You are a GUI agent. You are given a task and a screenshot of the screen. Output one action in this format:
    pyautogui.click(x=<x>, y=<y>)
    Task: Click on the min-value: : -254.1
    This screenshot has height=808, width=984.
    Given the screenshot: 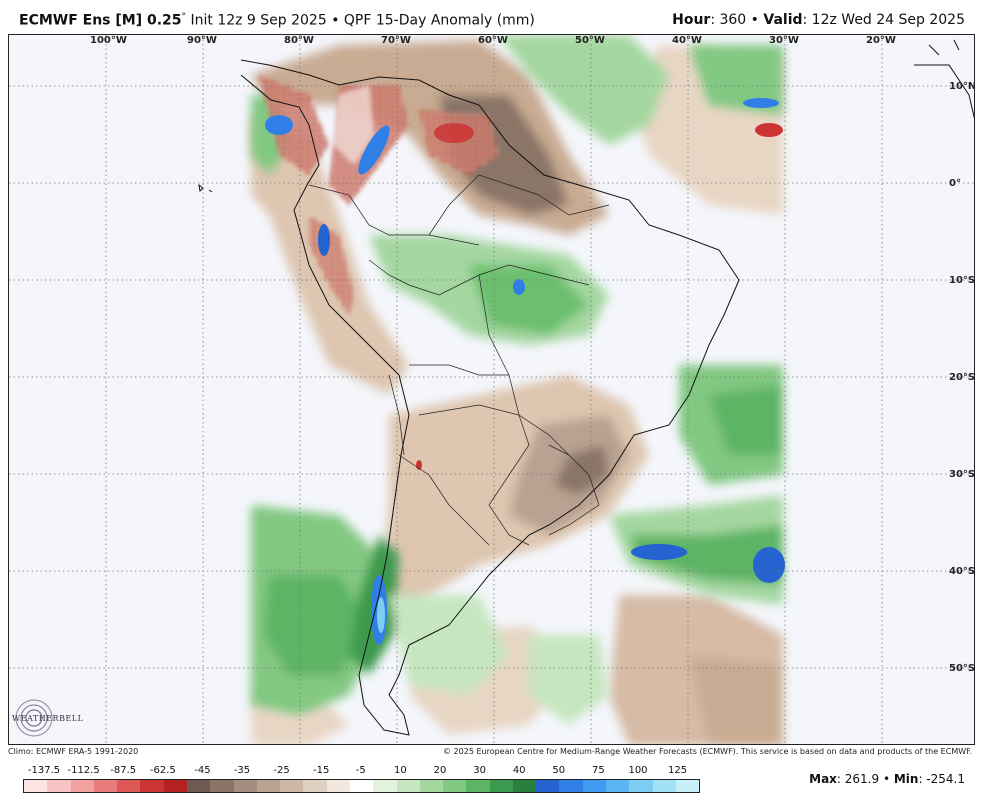 What is the action you would take?
    pyautogui.click(x=941, y=779)
    